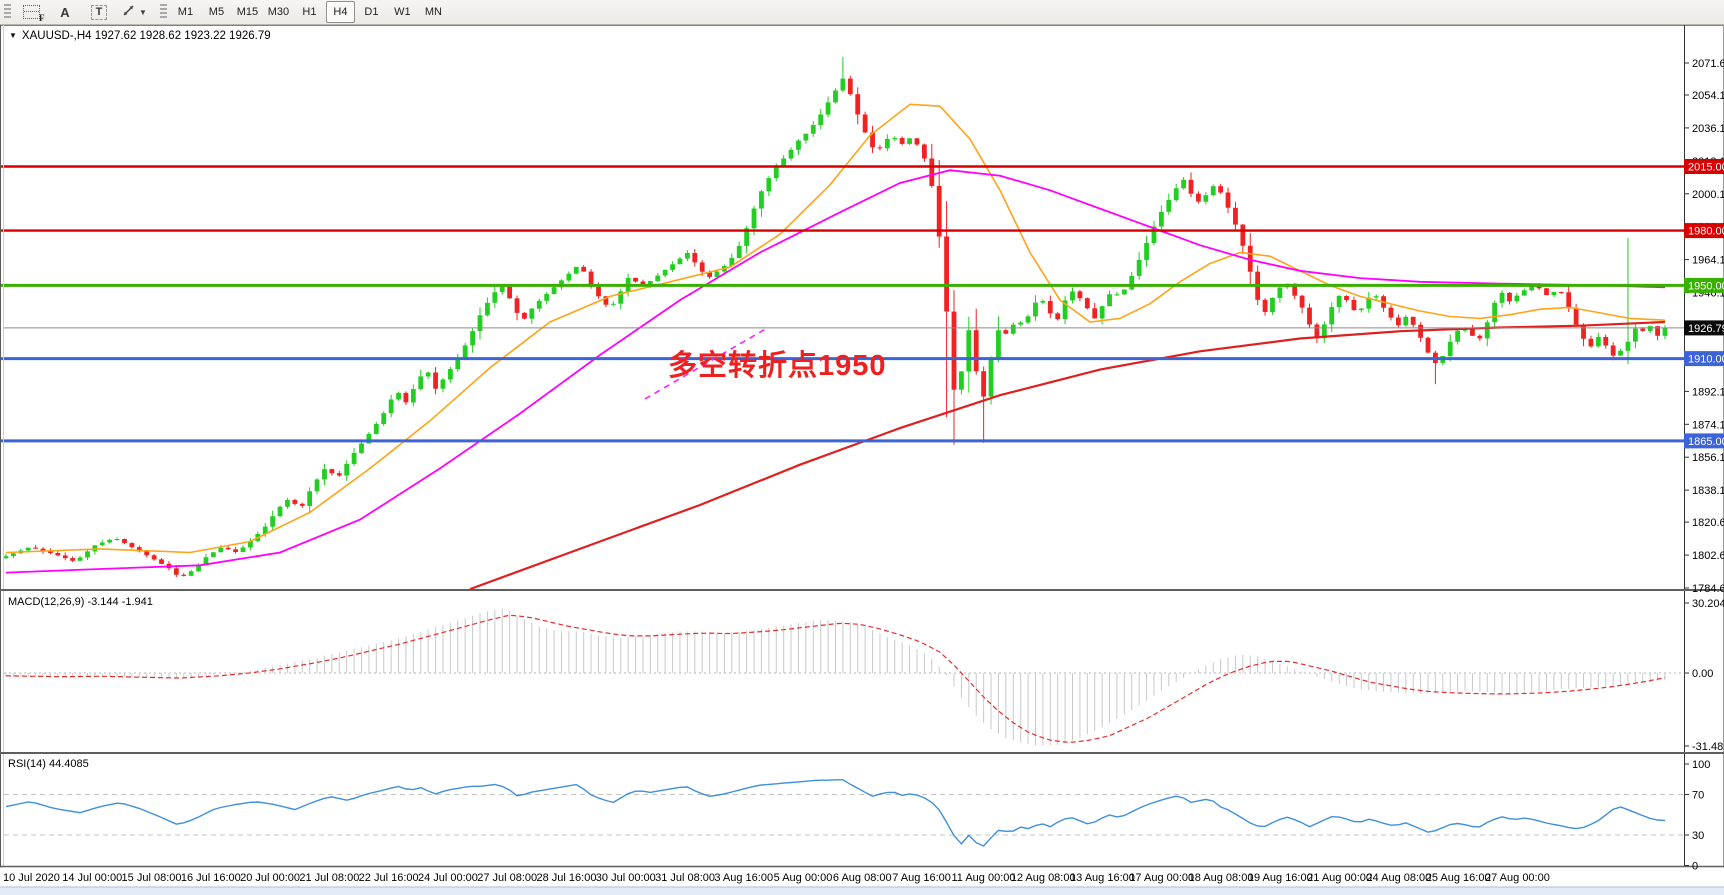 The width and height of the screenshot is (1724, 895). Describe the element at coordinates (92, 878) in the screenshot. I see `time-axis-label: 14 Jul 00:00` at that location.